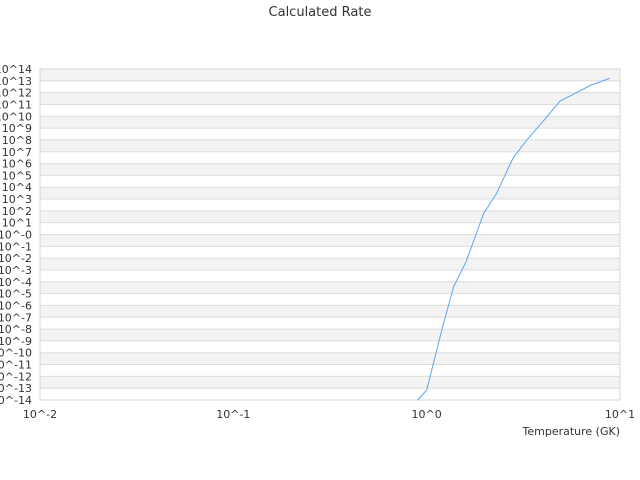  What do you see at coordinates (40, 414) in the screenshot?
I see `x-tick-label: 10^-2` at bounding box center [40, 414].